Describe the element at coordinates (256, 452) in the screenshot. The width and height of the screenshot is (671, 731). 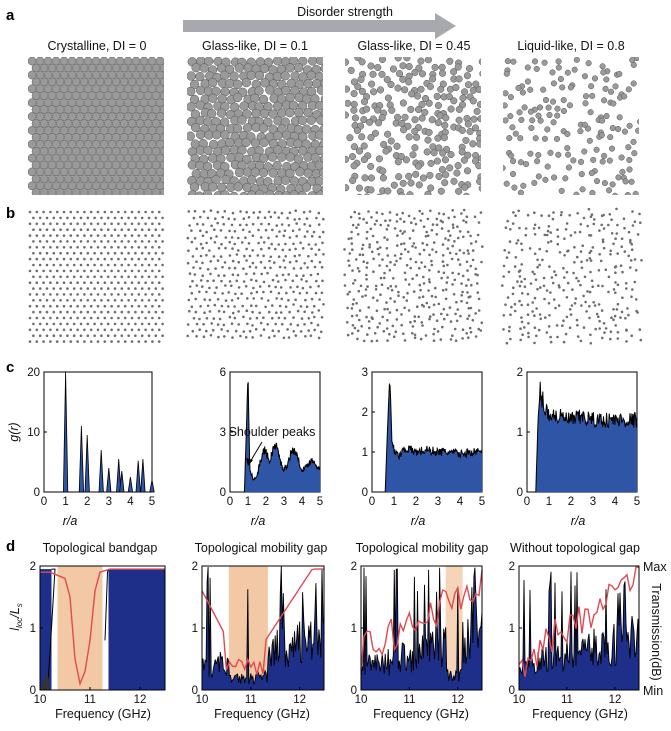
I see `shoulder-arrow-shaft` at that location.